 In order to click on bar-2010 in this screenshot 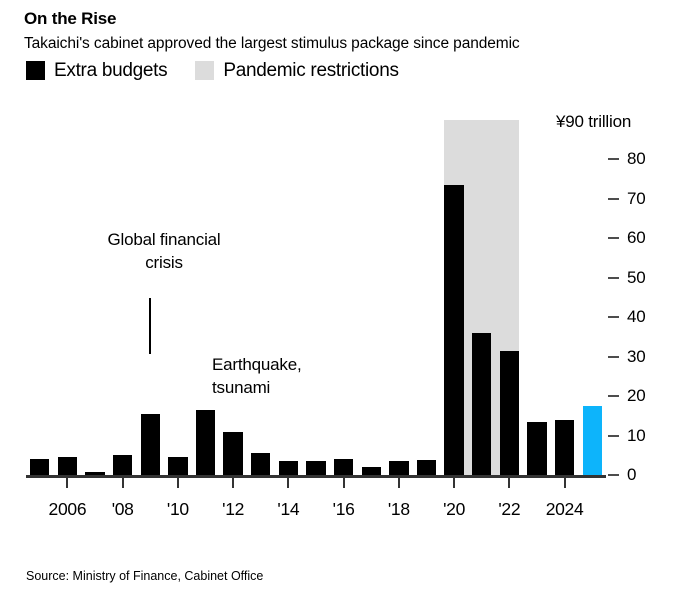, I will do `click(178, 466)`.